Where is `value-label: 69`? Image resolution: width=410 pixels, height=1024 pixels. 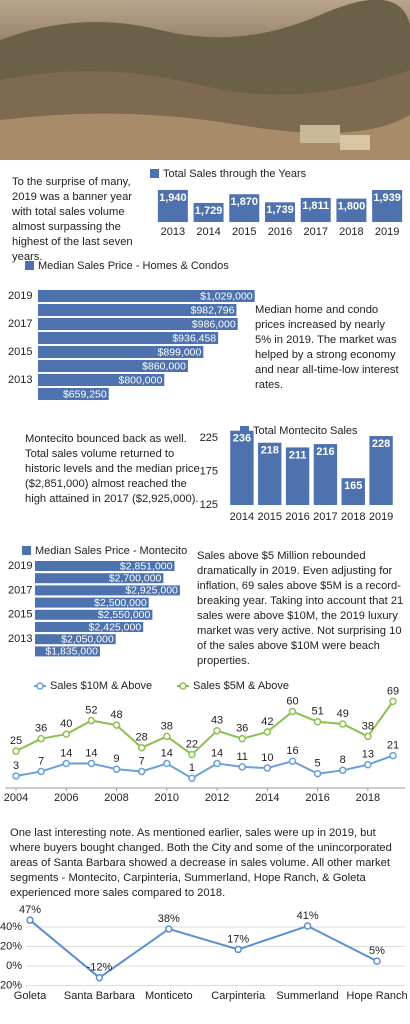 value-label: 69 is located at coordinates (393, 691).